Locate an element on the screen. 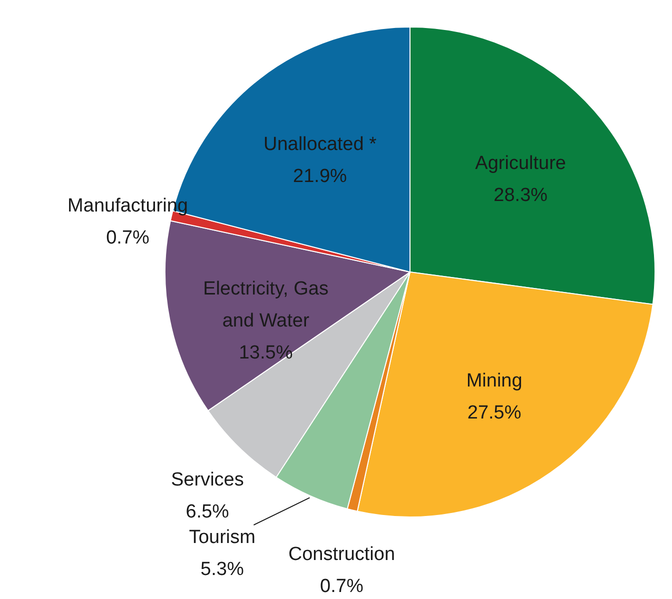 The height and width of the screenshot is (599, 672). slice-label: Agriculture is located at coordinates (520, 163).